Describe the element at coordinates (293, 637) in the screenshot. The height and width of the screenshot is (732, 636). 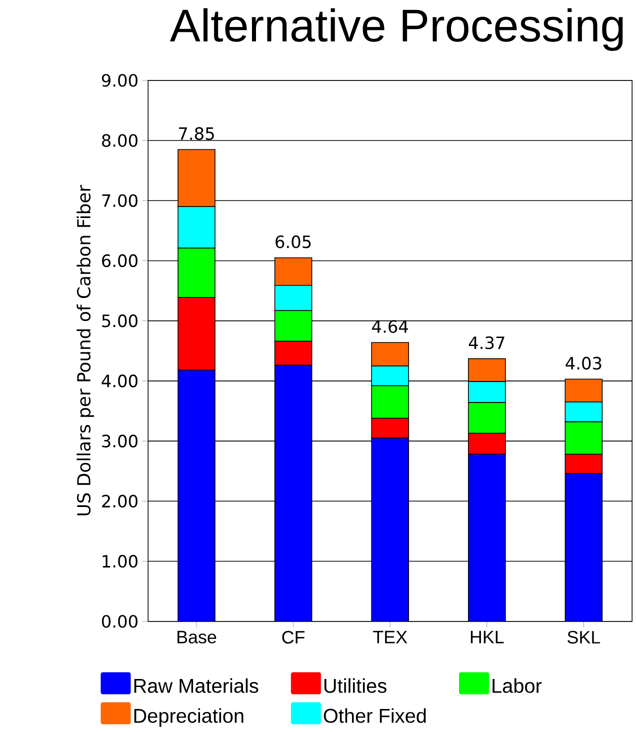
I see `x-tick-label: CF` at that location.